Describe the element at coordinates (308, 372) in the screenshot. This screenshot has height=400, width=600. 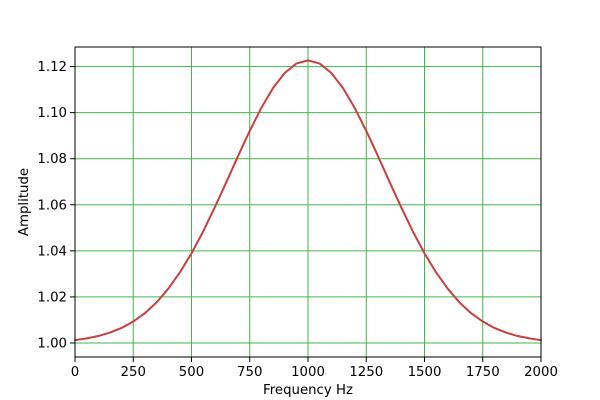
I see `x-tick-label: 1000` at that location.